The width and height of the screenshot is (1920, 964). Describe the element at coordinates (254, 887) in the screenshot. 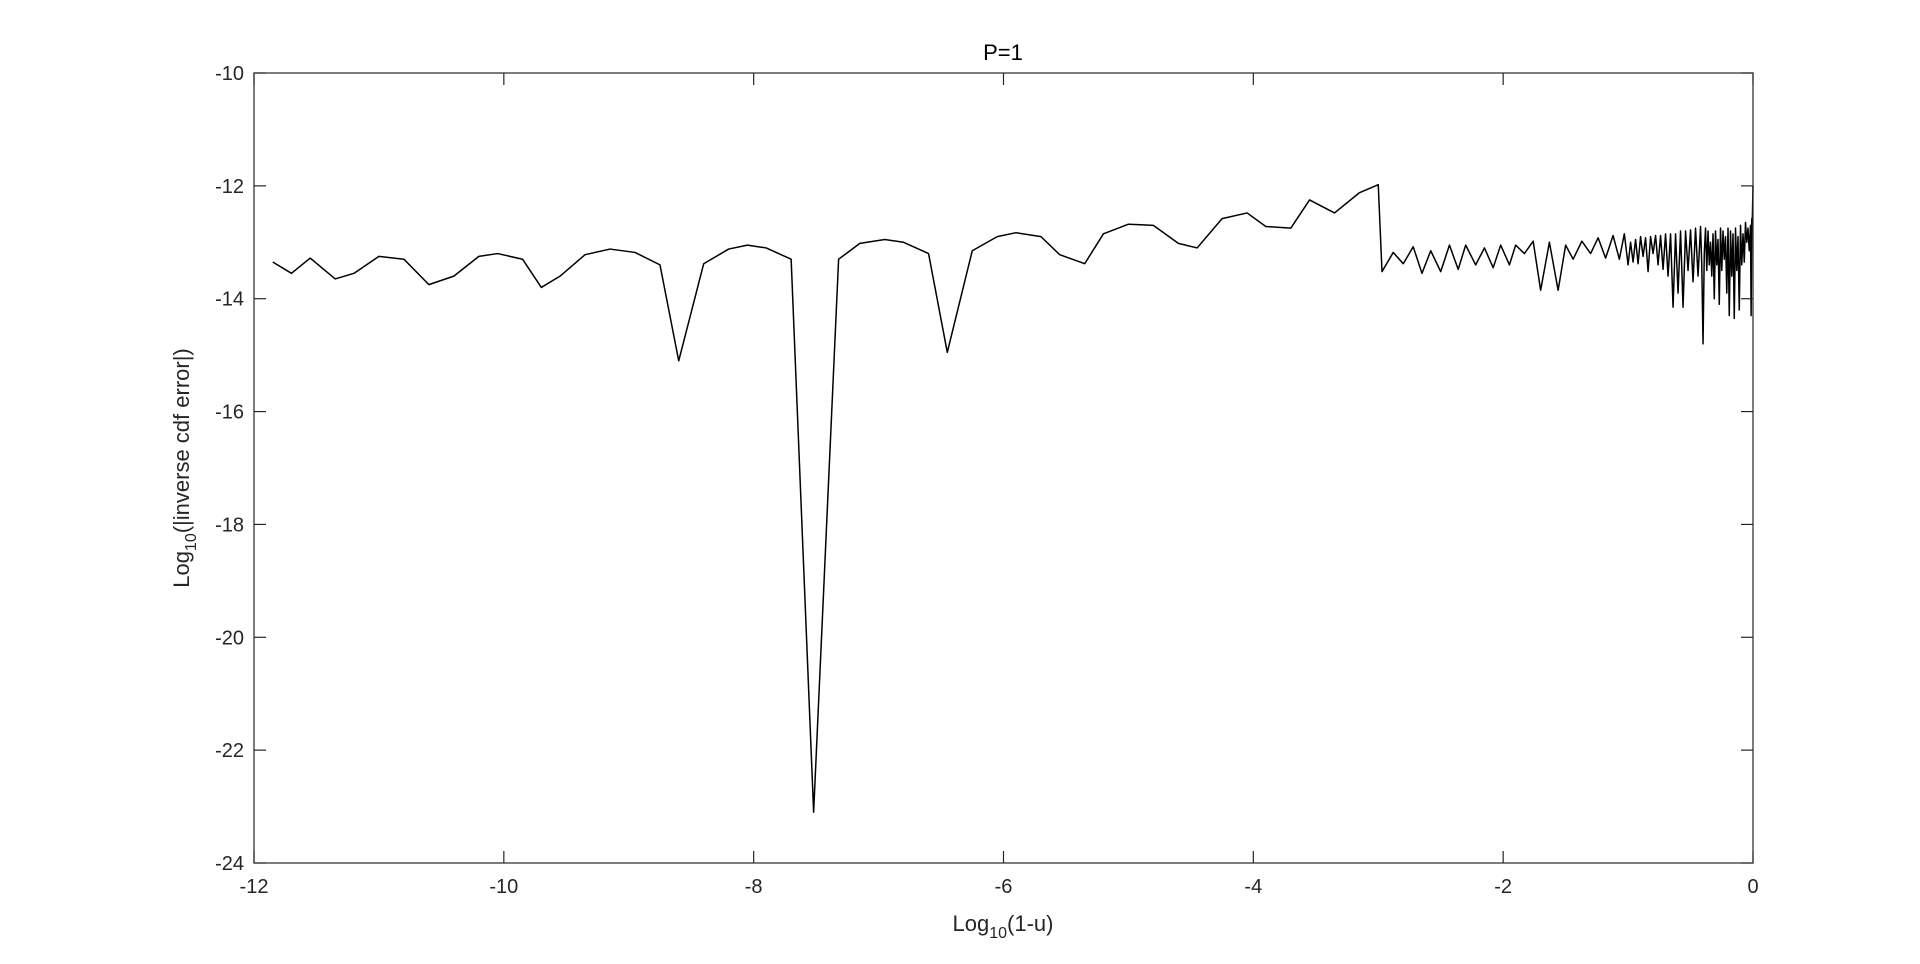

I see `x-tick-label: -12` at that location.